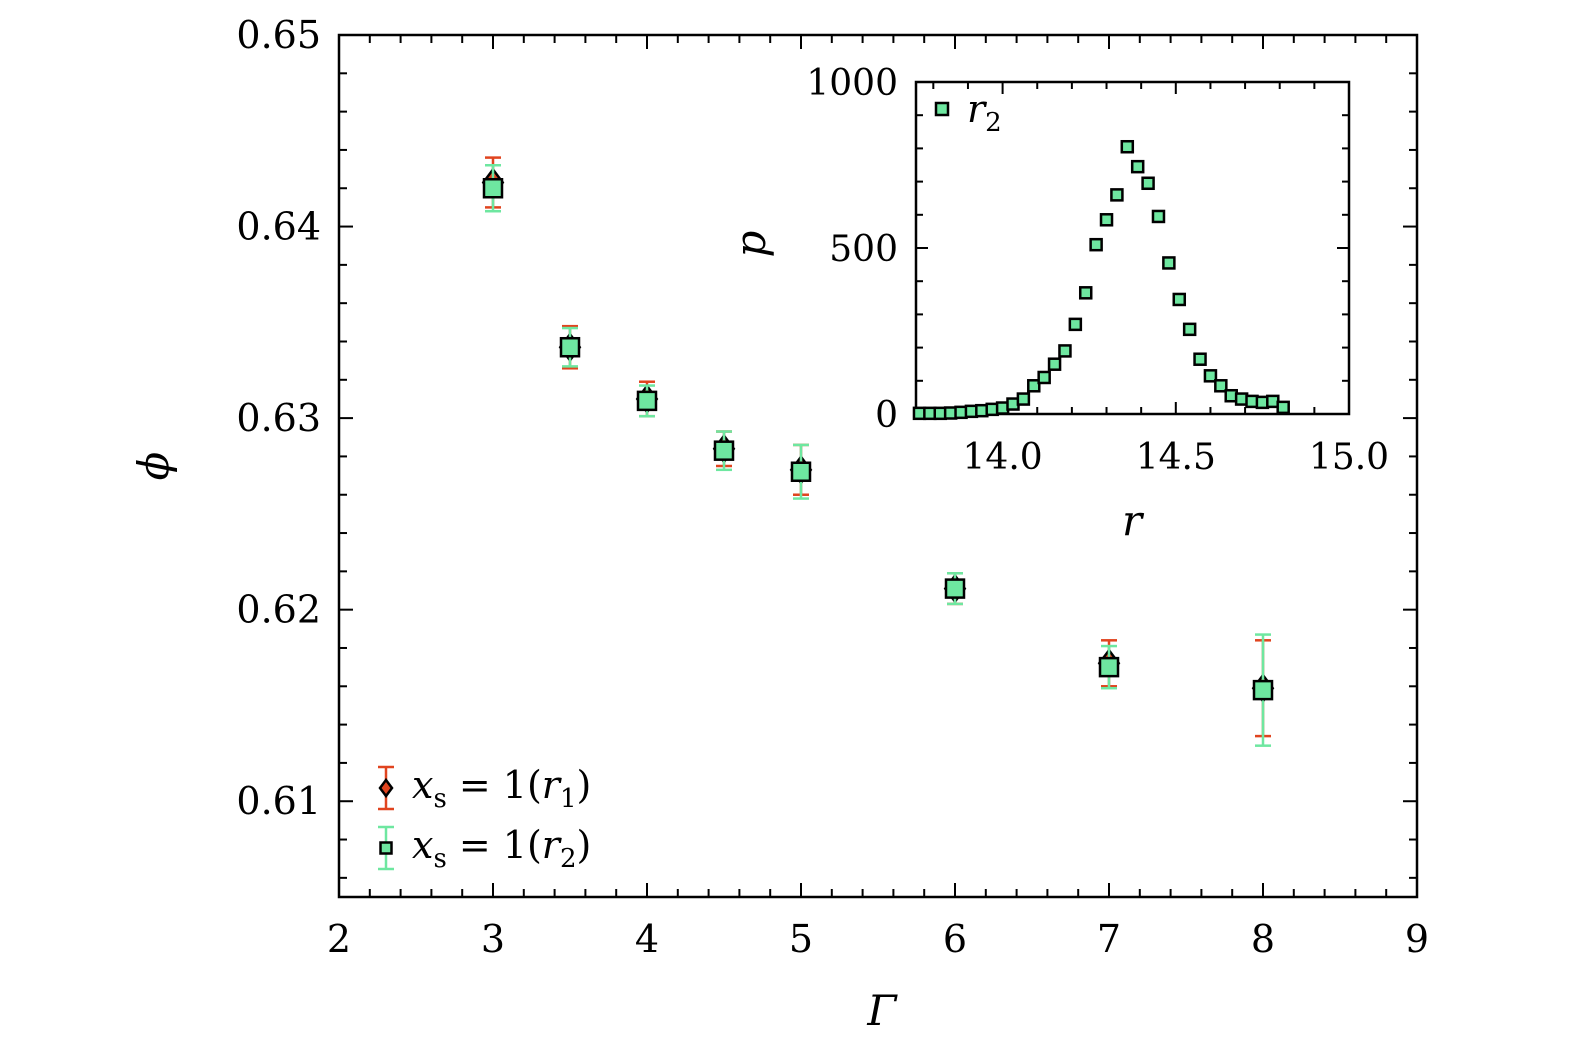 This screenshot has height=1053, width=1575. I want to click on x-tick-label: 9, so click(1417, 939).